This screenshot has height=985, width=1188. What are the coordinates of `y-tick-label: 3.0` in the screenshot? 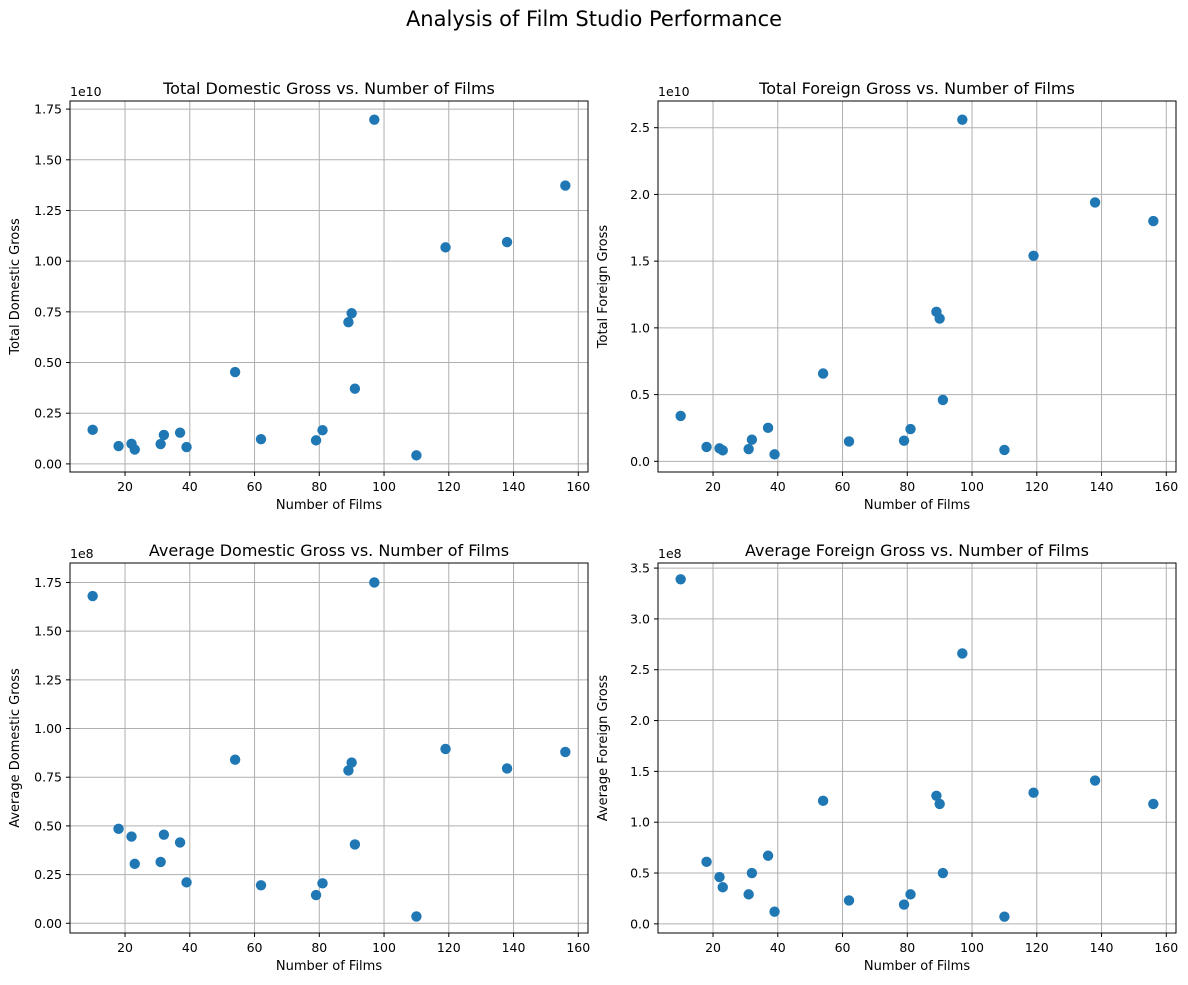 It's located at (640, 618).